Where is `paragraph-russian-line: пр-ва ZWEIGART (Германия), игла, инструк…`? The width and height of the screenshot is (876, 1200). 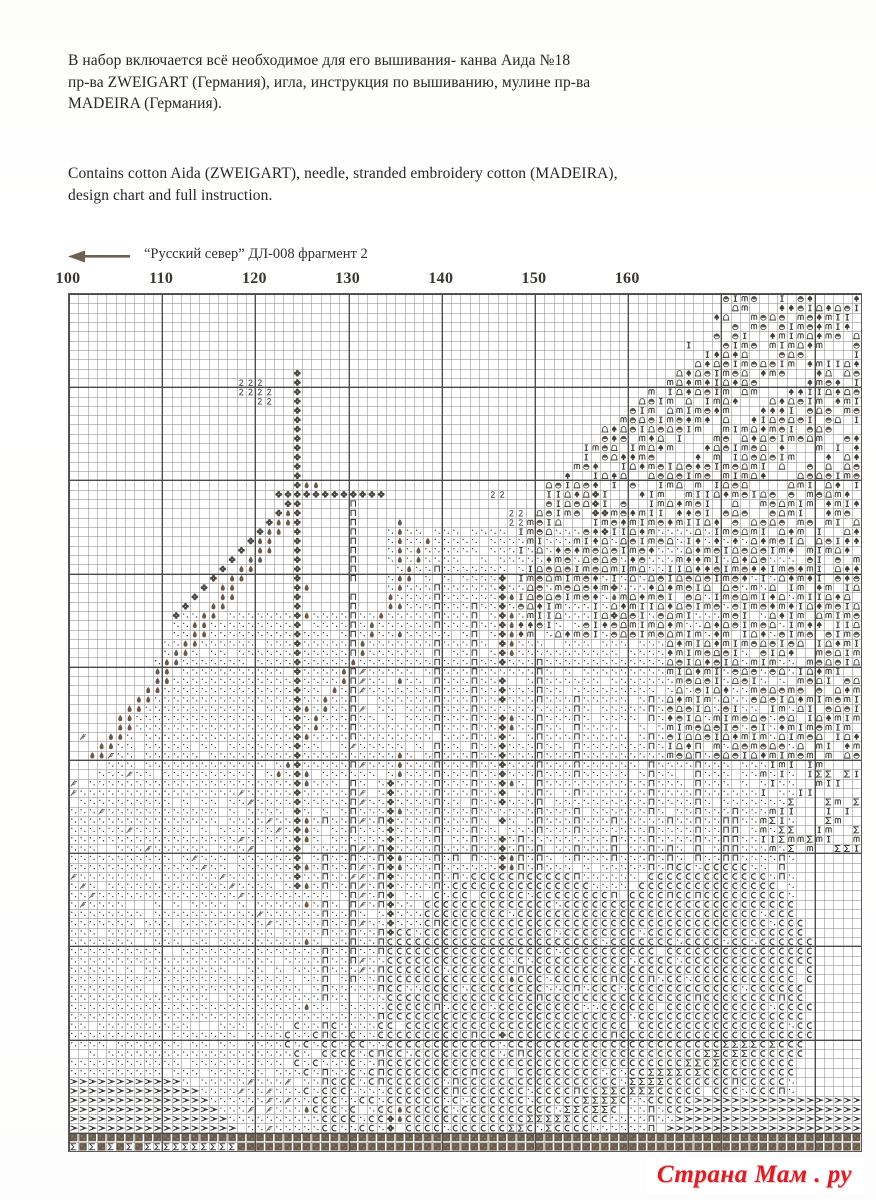
paragraph-russian-line: пр-ва ZWEIGART (Германия), игла, инструк… is located at coordinates (329, 82).